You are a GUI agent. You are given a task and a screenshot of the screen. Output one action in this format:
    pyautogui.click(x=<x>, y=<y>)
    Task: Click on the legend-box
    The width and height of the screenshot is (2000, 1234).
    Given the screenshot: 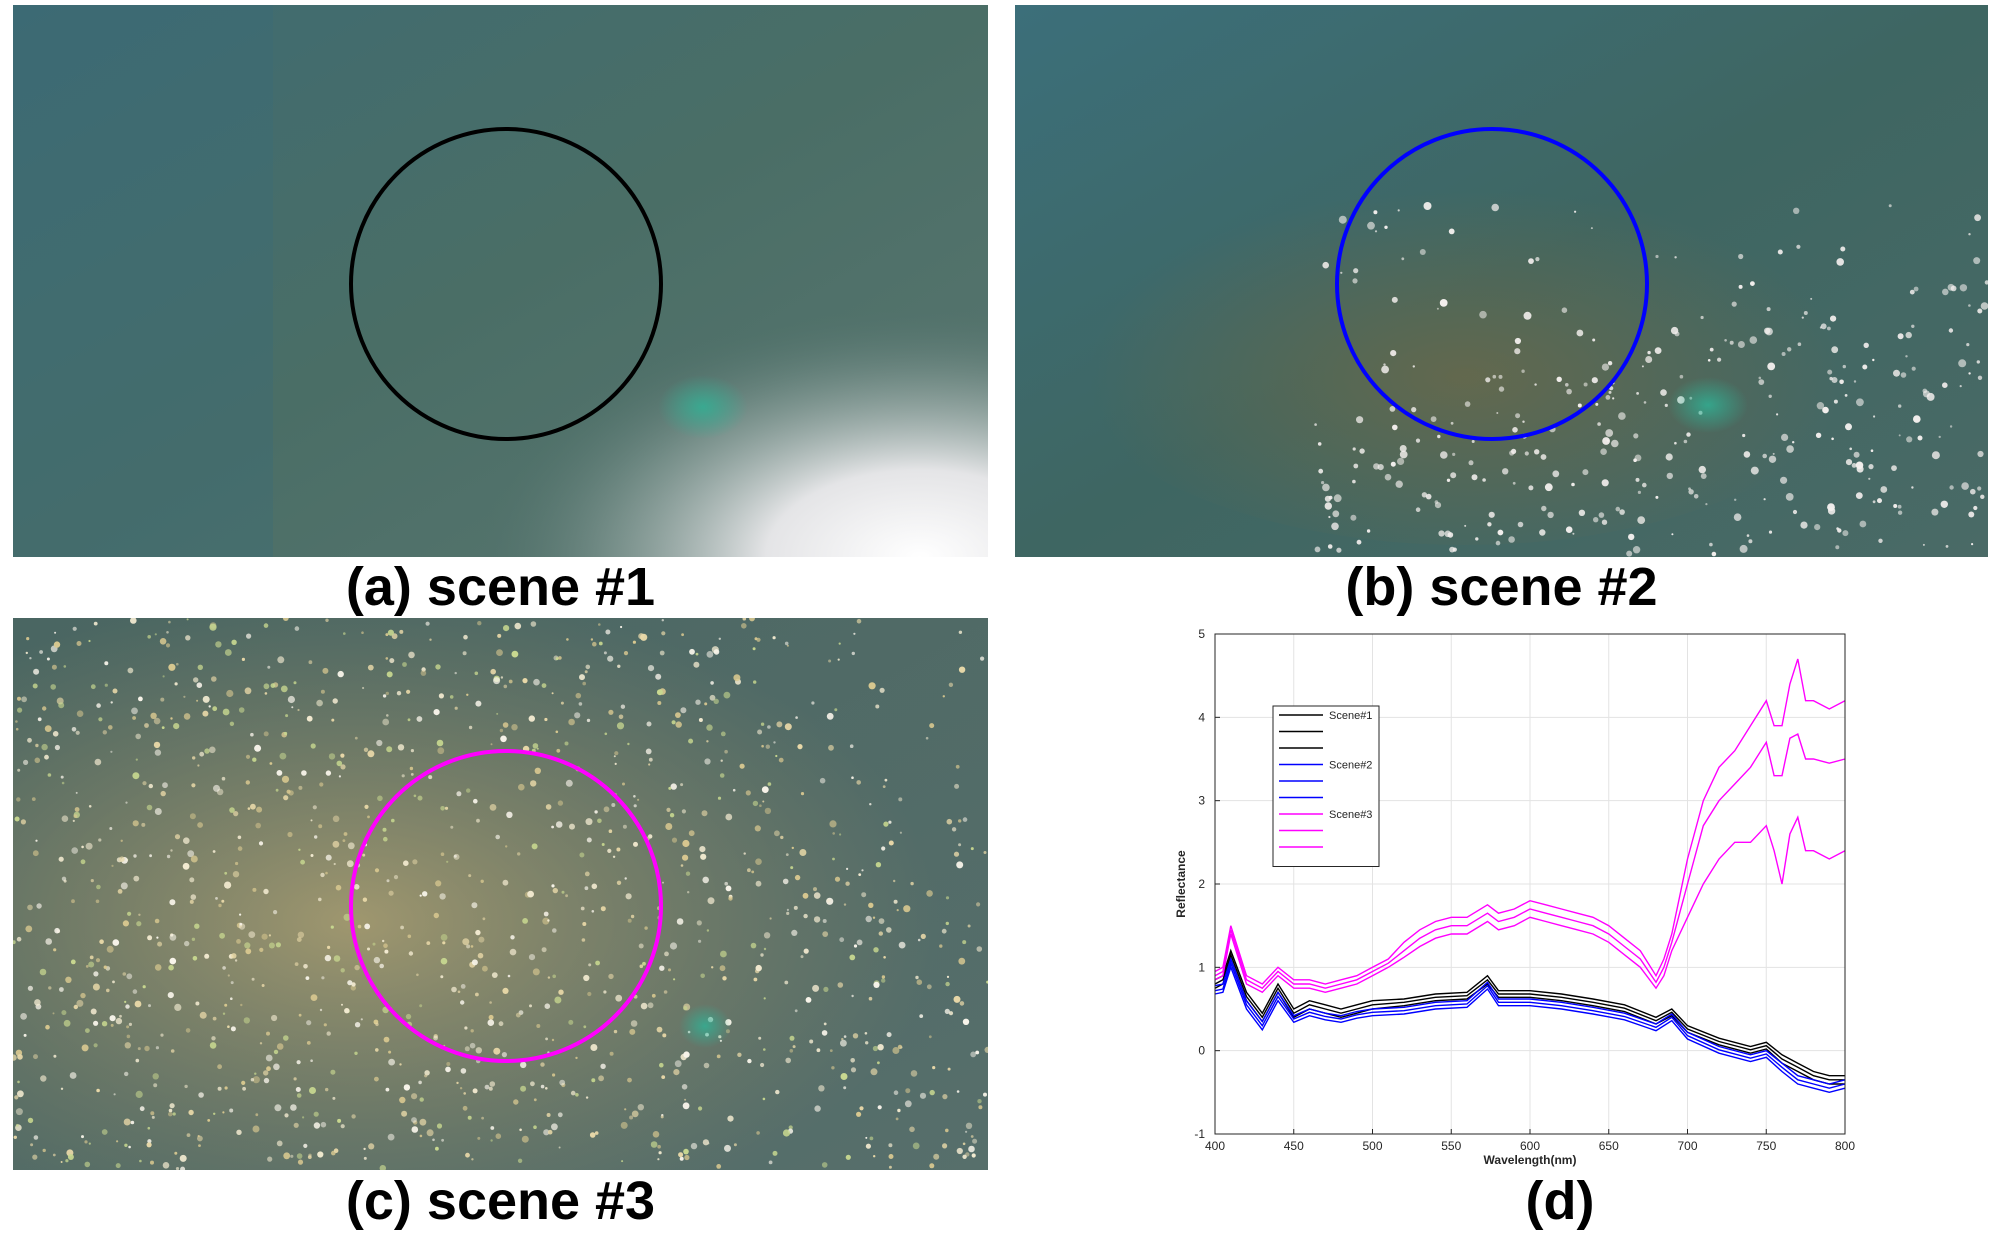 What is the action you would take?
    pyautogui.click(x=1326, y=786)
    